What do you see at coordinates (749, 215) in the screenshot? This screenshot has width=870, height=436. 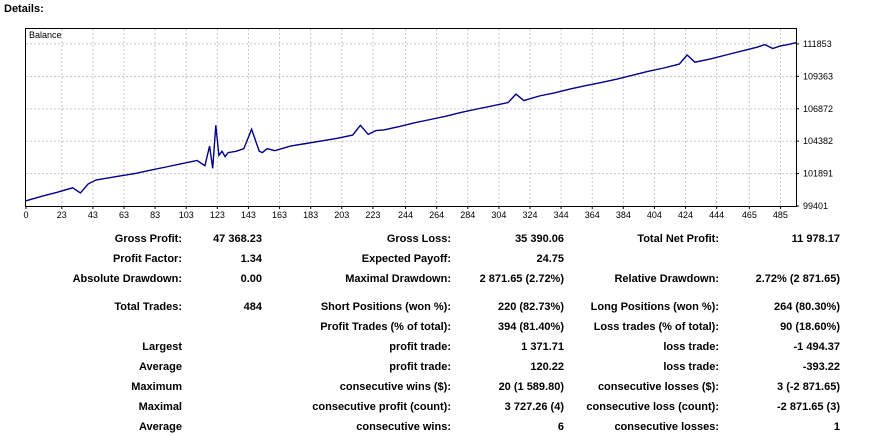 I see `x-tick-label: 465` at bounding box center [749, 215].